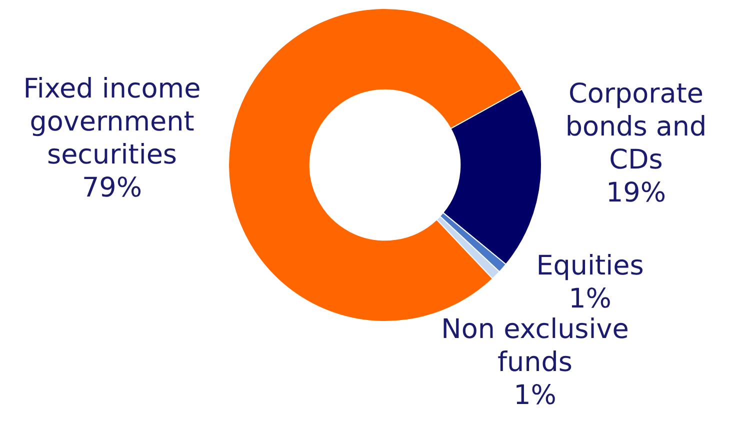 Image resolution: width=738 pixels, height=428 pixels. I want to click on data-label: 79%, so click(112, 188).